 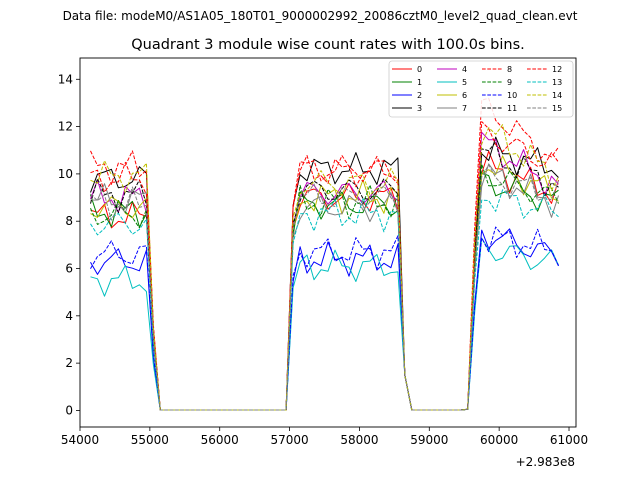 What do you see at coordinates (509, 69) in the screenshot?
I see `legend-label-8: 8` at bounding box center [509, 69].